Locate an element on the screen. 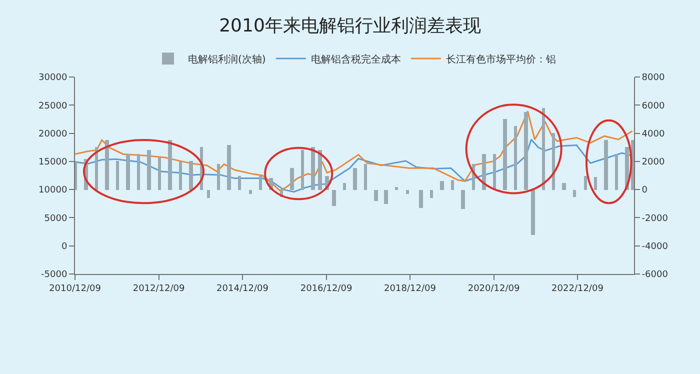  x-tick-label: 2010/12/09 is located at coordinates (75, 289).